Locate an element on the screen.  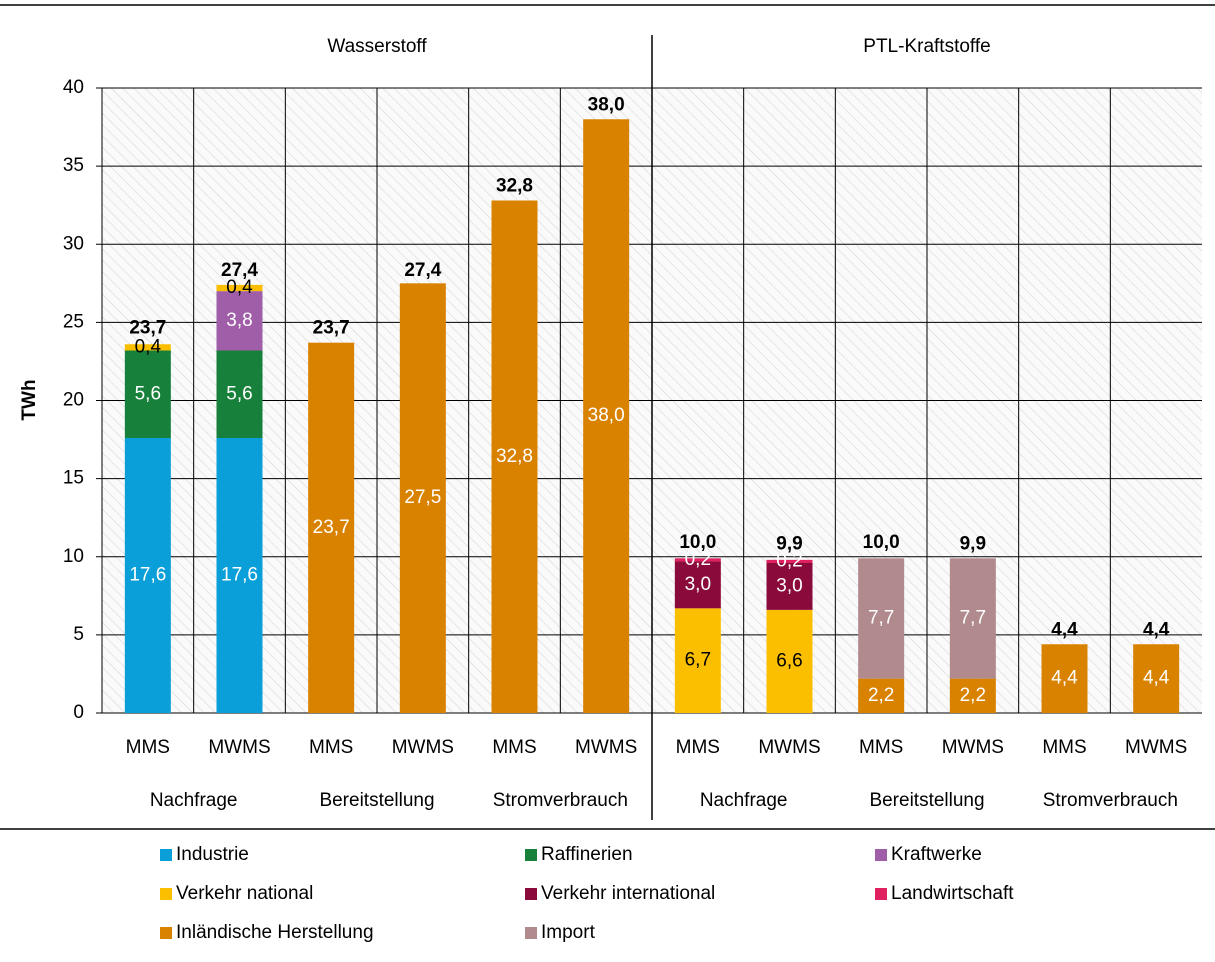
y-tick-label: 15 is located at coordinates (73, 478).